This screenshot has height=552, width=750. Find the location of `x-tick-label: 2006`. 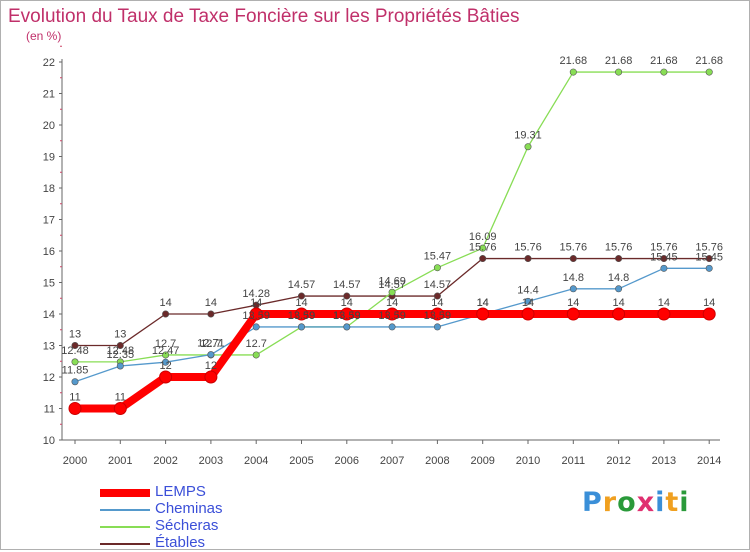

x-tick-label: 2006 is located at coordinates (347, 461).